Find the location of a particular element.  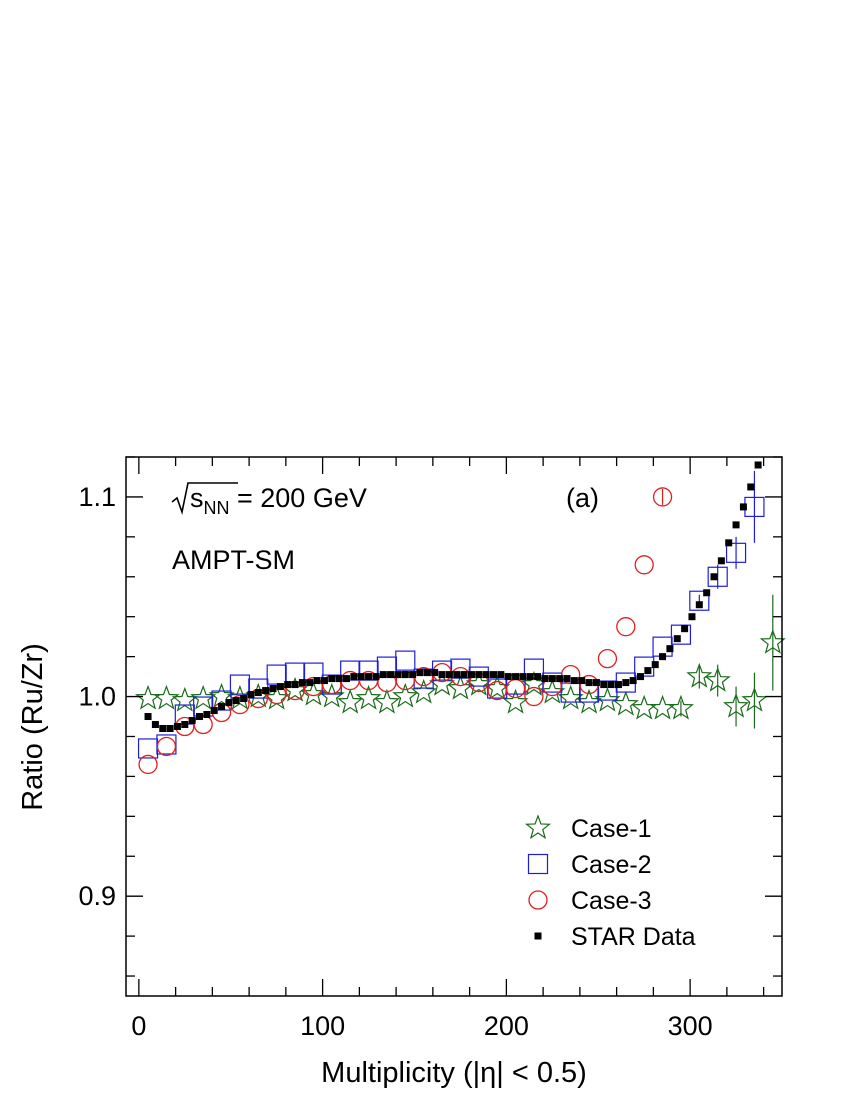

y-axis-title: Ratio (Ru/Zr) is located at coordinates (33, 727).